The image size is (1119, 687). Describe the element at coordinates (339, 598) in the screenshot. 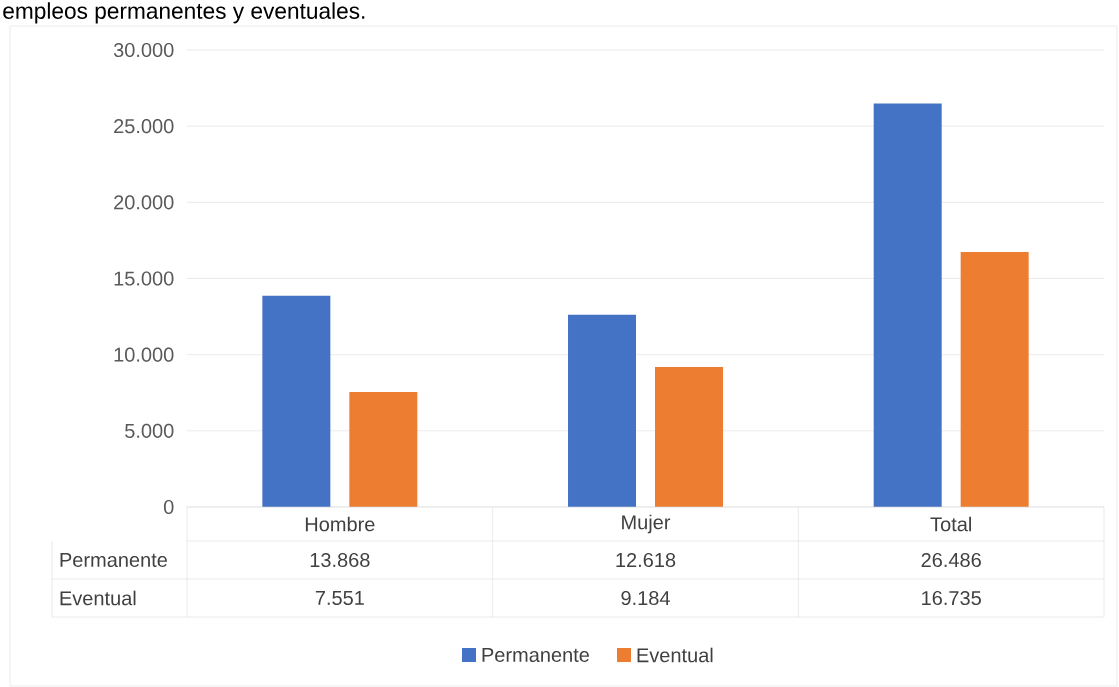

I see `data-label: 7.551` at that location.